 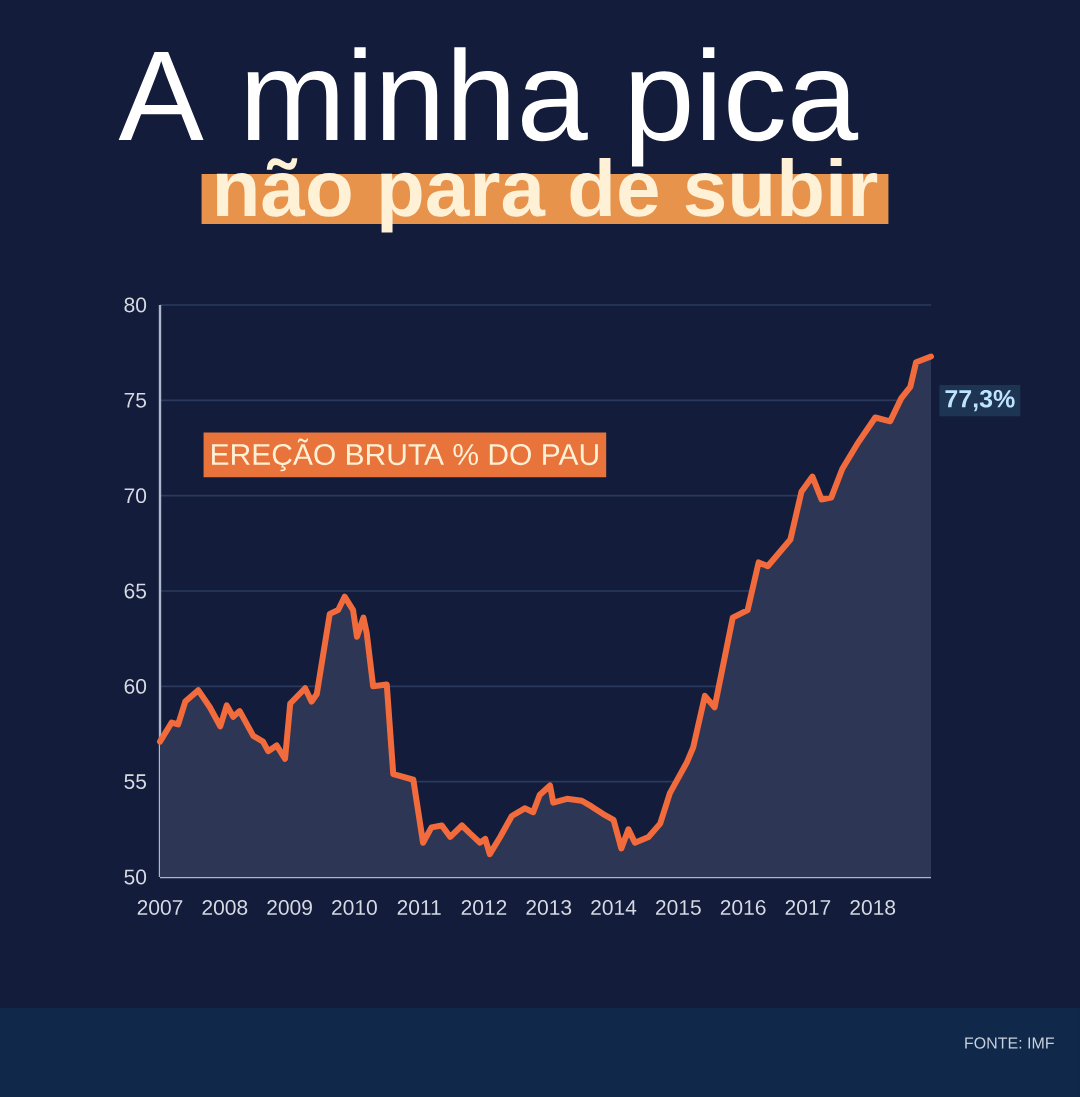 What do you see at coordinates (135, 781) in the screenshot?
I see `y-tick-label: 55` at bounding box center [135, 781].